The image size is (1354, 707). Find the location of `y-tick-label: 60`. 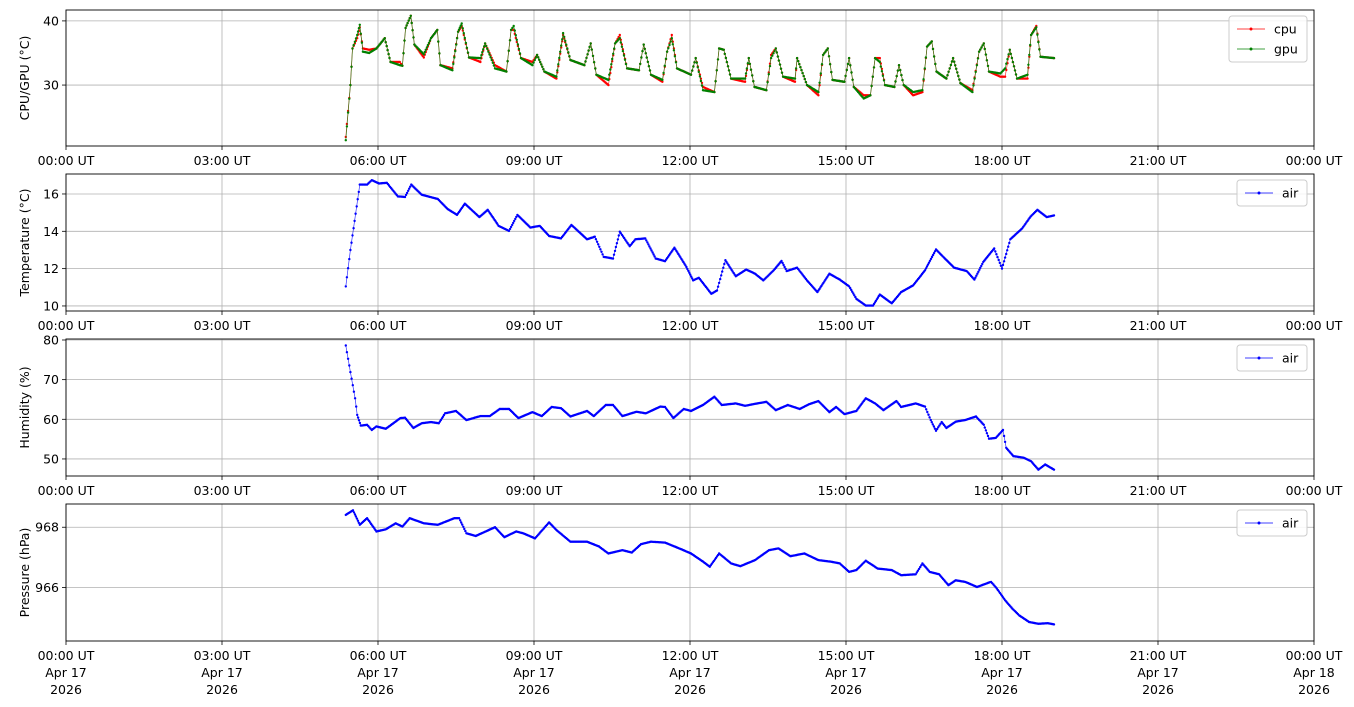

y-tick-label: 60 is located at coordinates (51, 419).